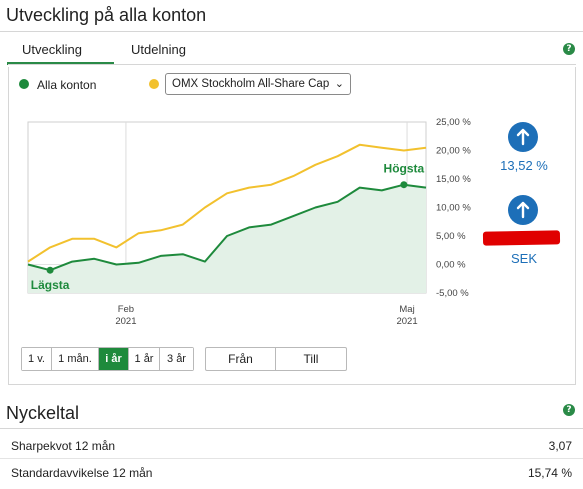  I want to click on y-tick-label: 20,00 %, so click(453, 151).